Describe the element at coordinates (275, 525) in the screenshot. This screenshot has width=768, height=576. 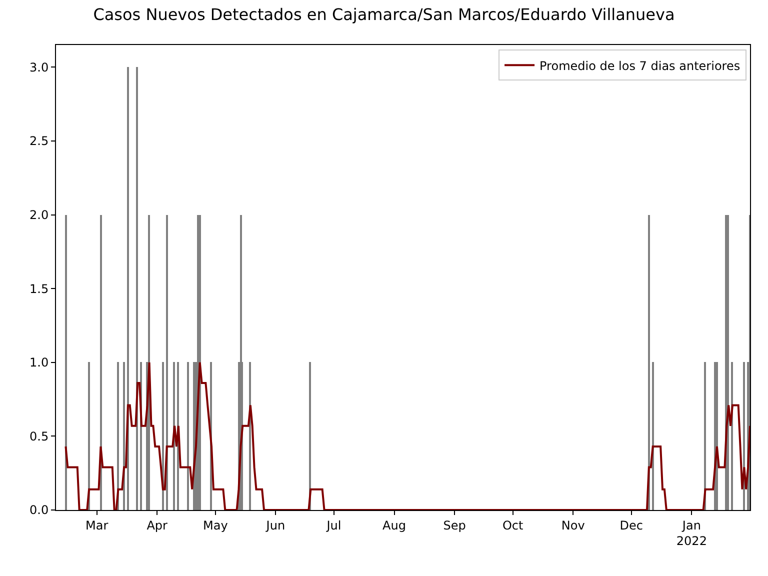
I see `x-tick-label: Jun` at that location.